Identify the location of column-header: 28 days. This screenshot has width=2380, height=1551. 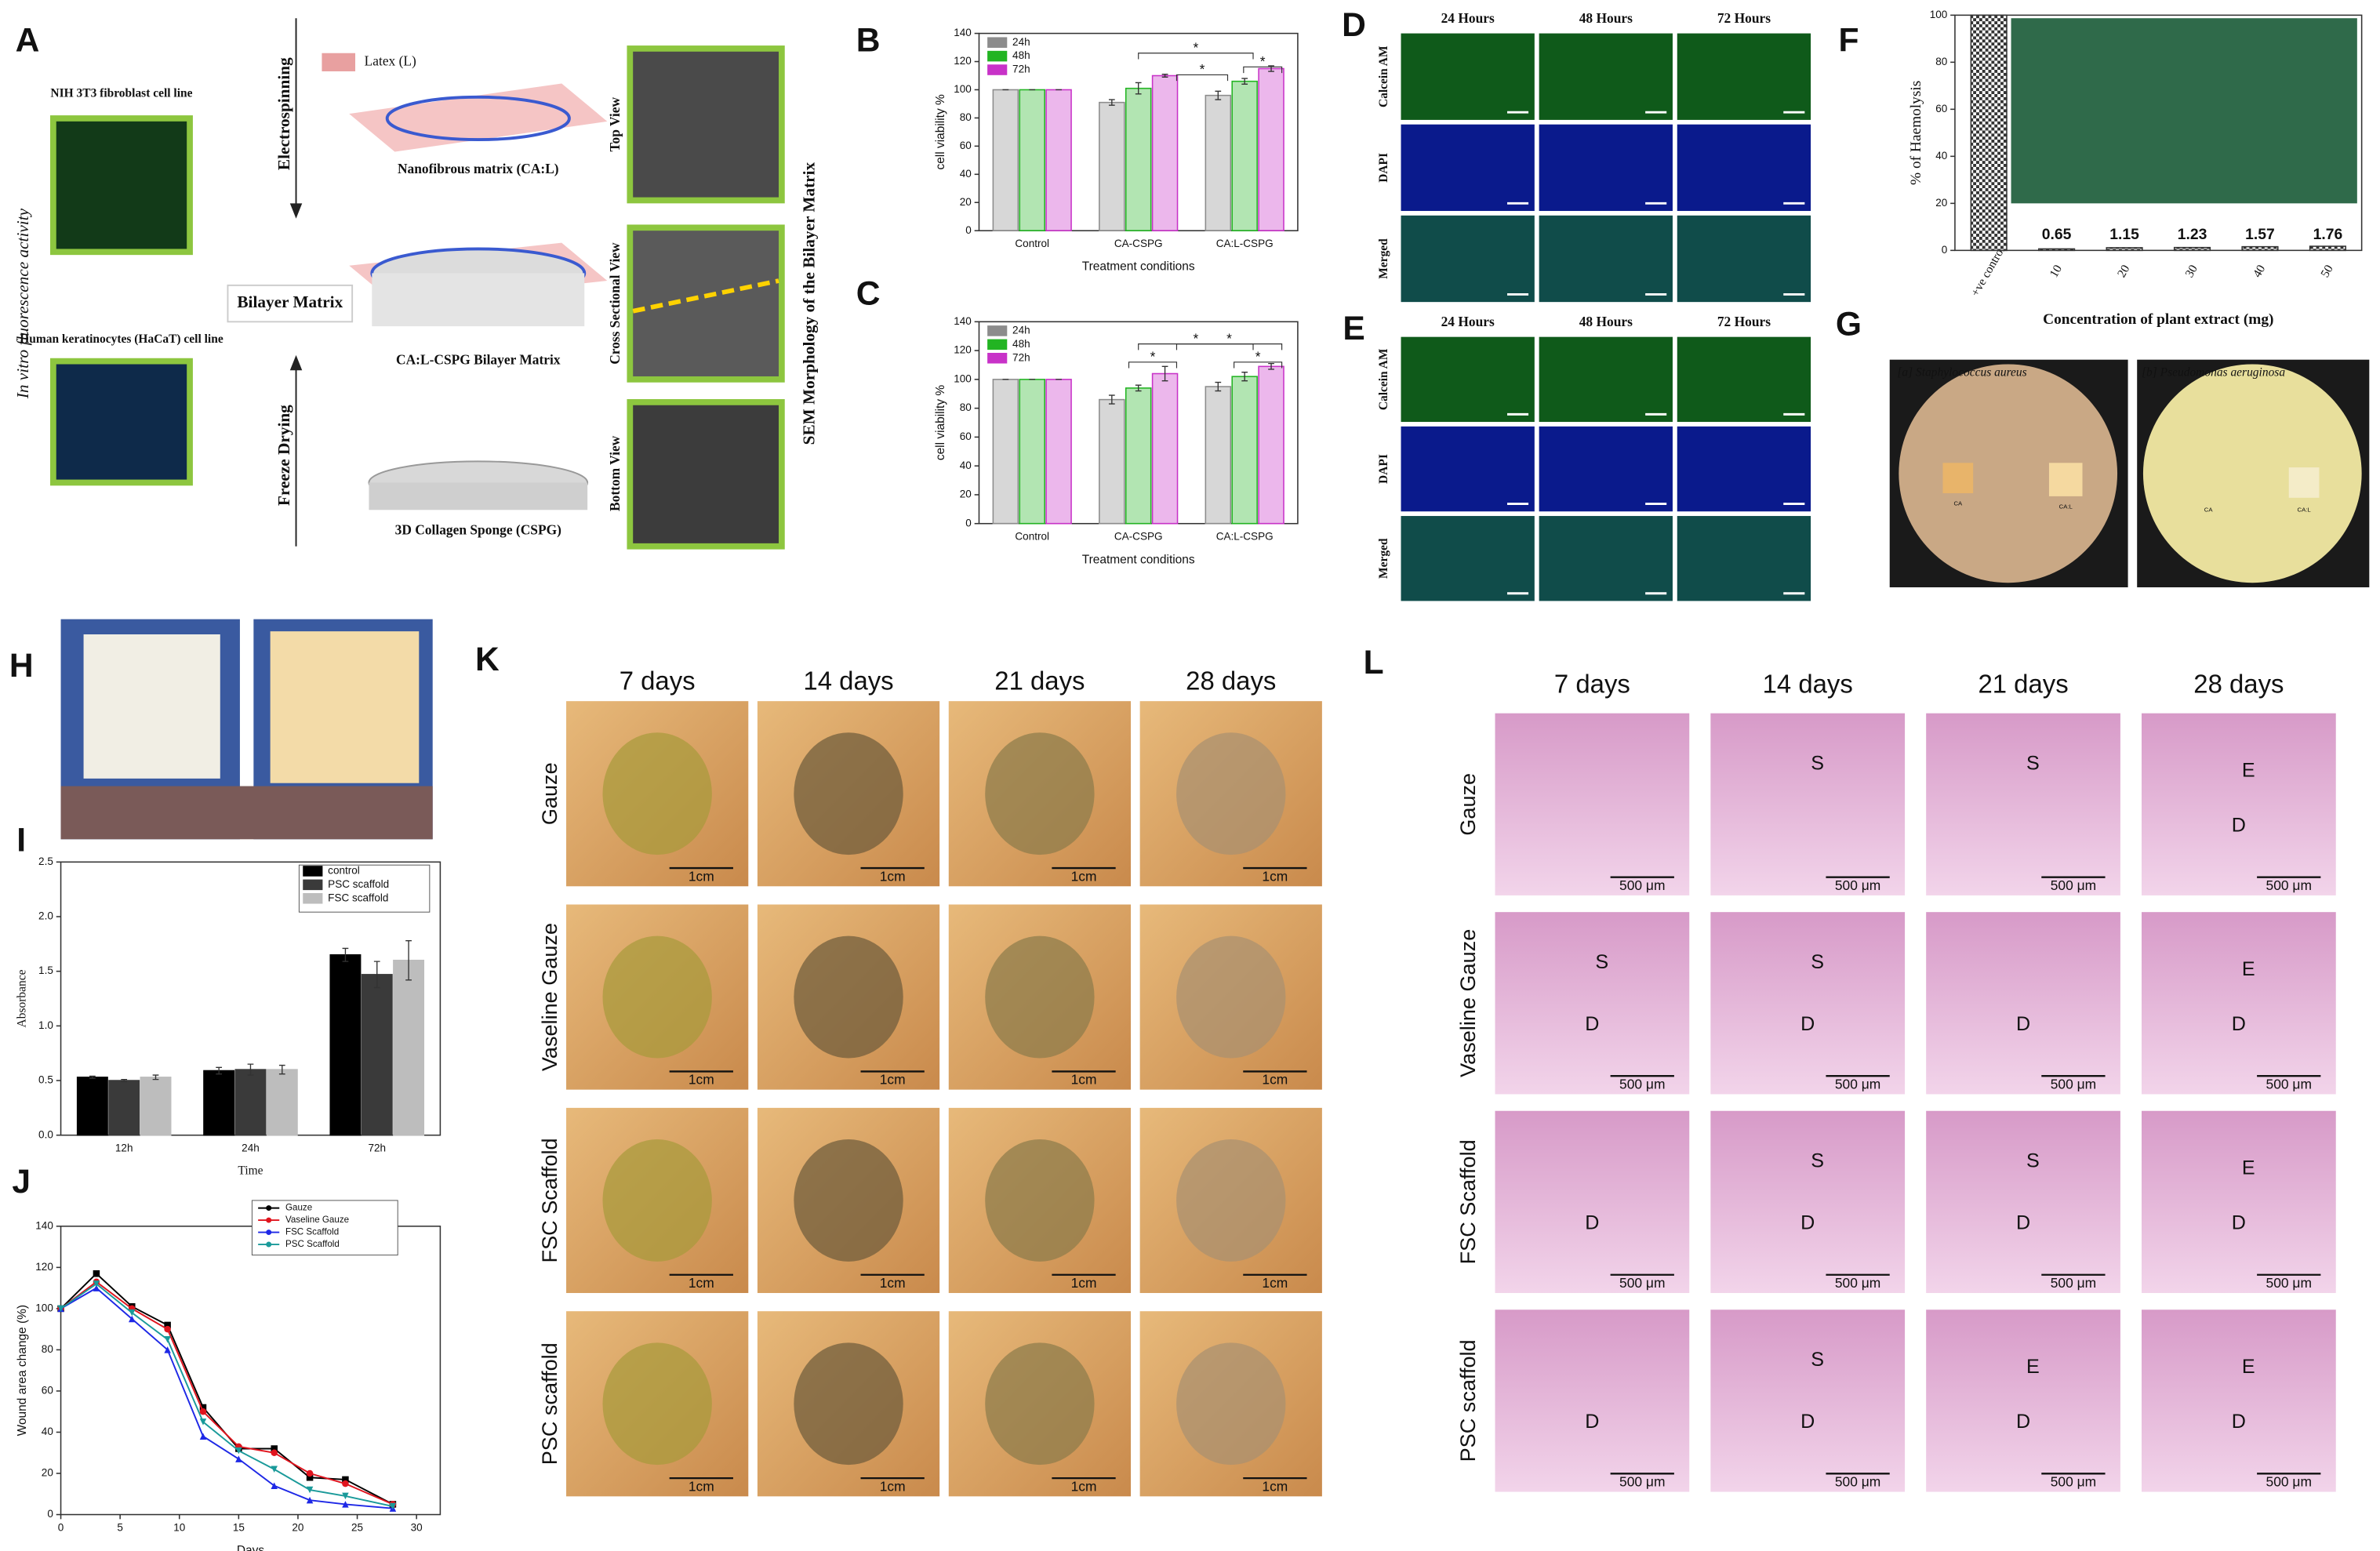
(2238, 683).